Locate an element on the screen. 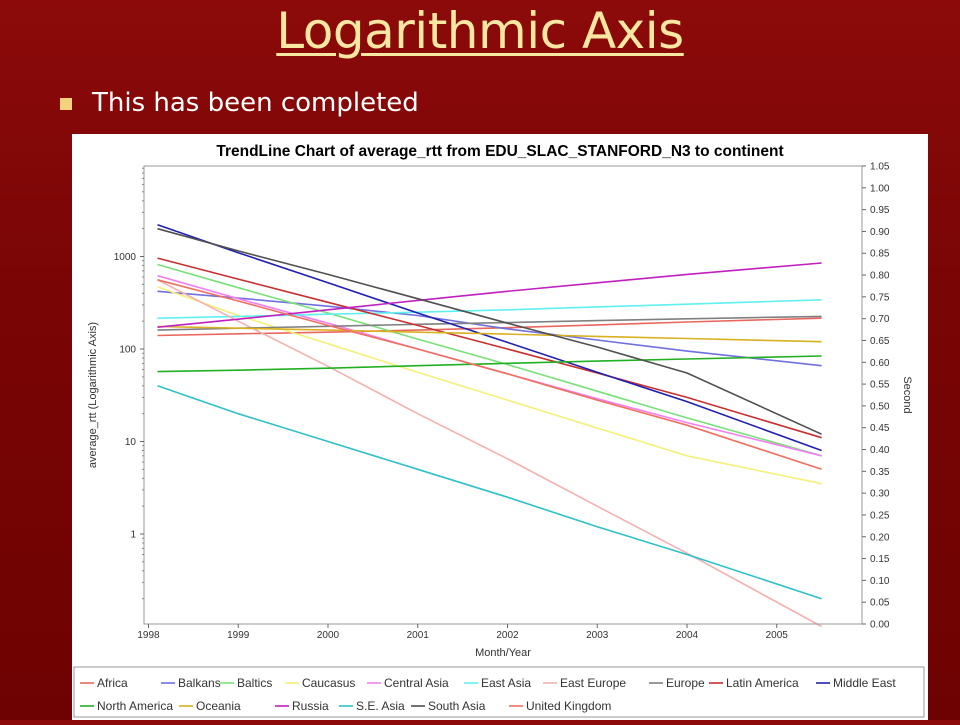 The height and width of the screenshot is (725, 960). y2-tick-label: 0.40 is located at coordinates (880, 450).